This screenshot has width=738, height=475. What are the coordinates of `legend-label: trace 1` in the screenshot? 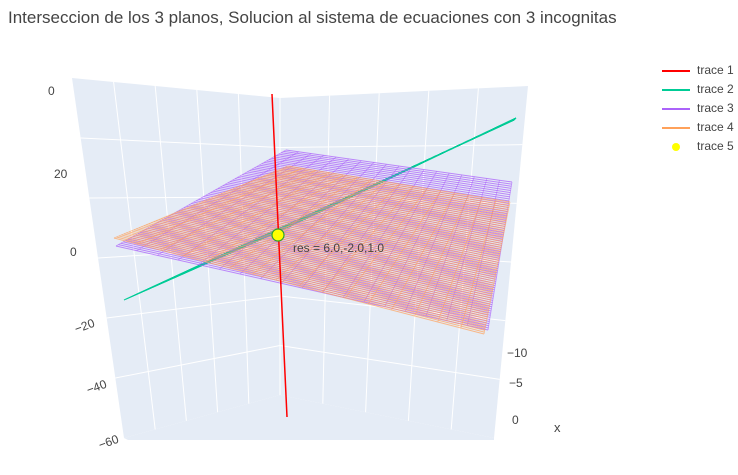 It's located at (715, 70).